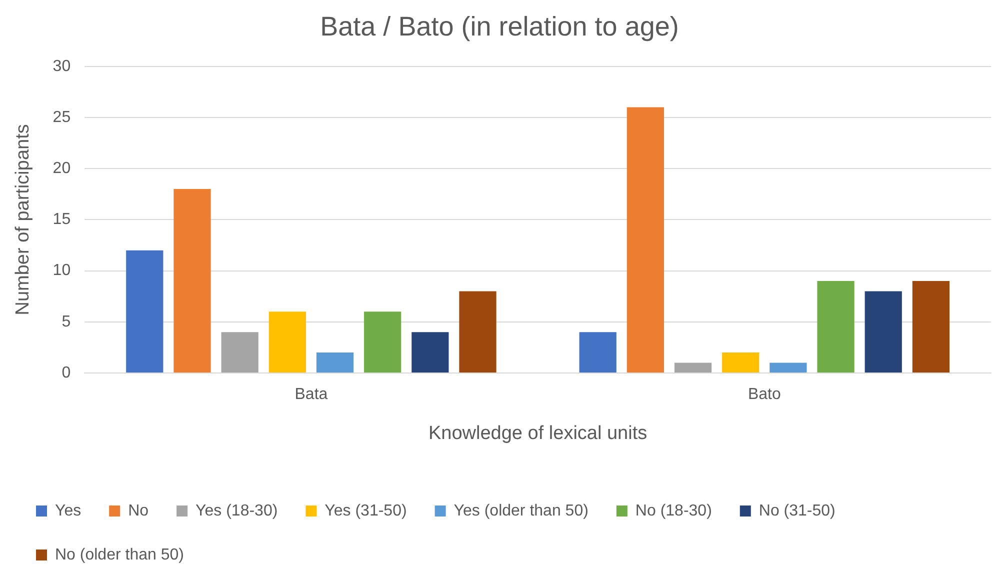  What do you see at coordinates (521, 511) in the screenshot?
I see `legend-label: Yes (older than 50)` at bounding box center [521, 511].